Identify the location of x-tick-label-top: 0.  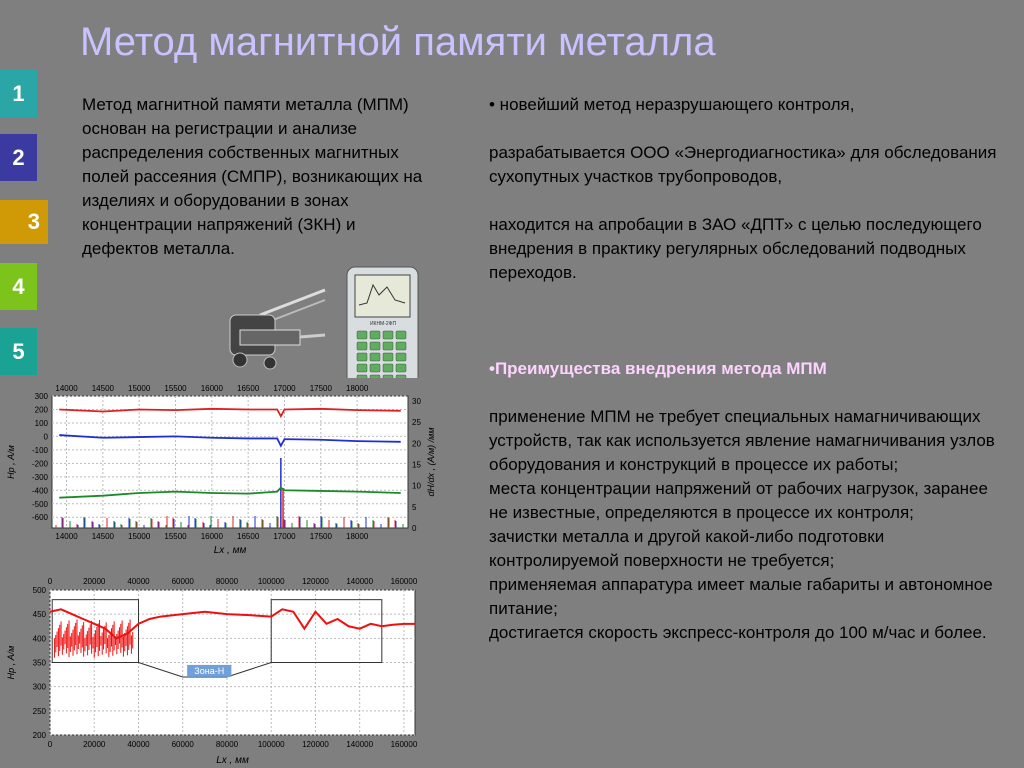
(50, 581).